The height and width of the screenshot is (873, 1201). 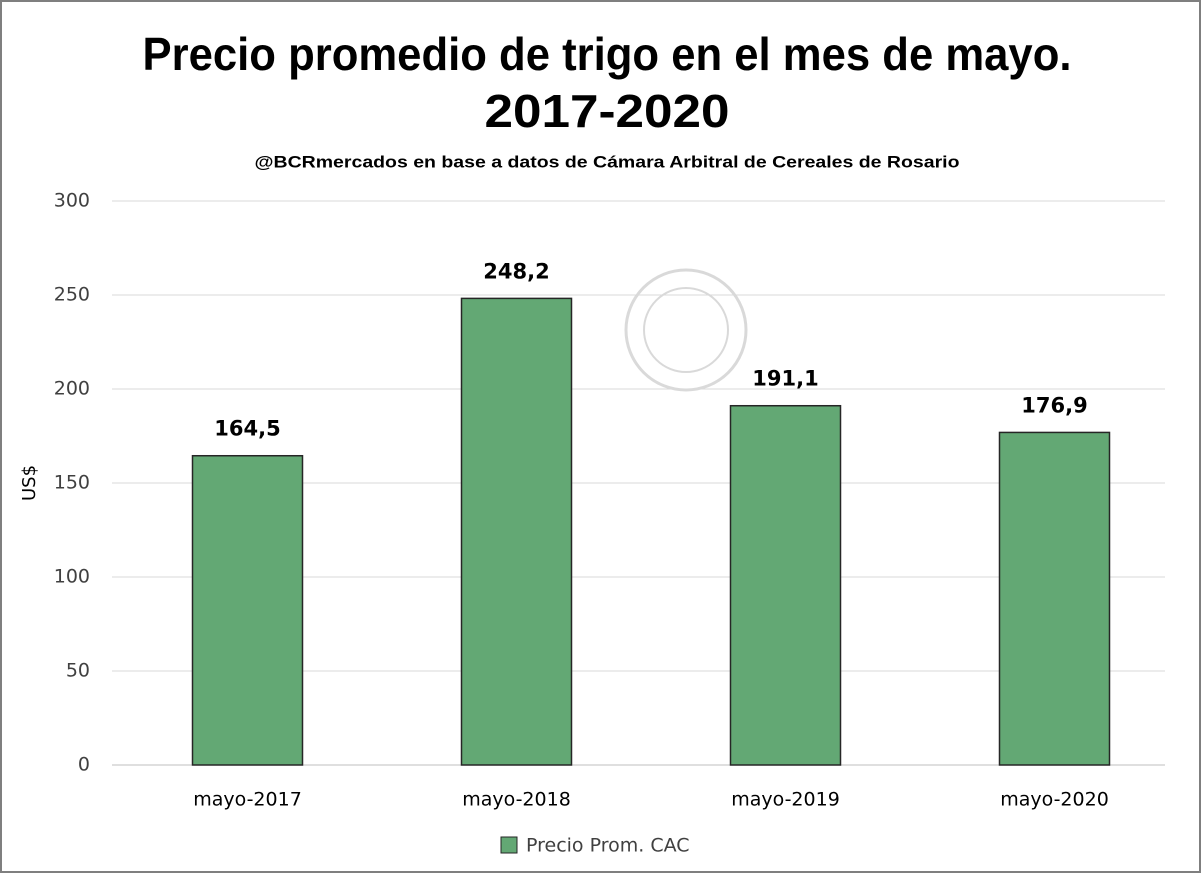 I want to click on x-tick-label: mayo-2018, so click(x=516, y=800).